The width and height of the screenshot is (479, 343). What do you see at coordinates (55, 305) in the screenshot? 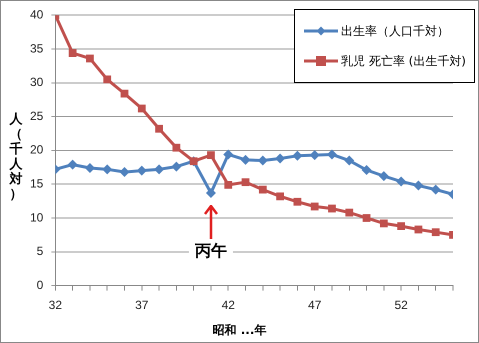
I see `x-tick-label: 32` at bounding box center [55, 305].